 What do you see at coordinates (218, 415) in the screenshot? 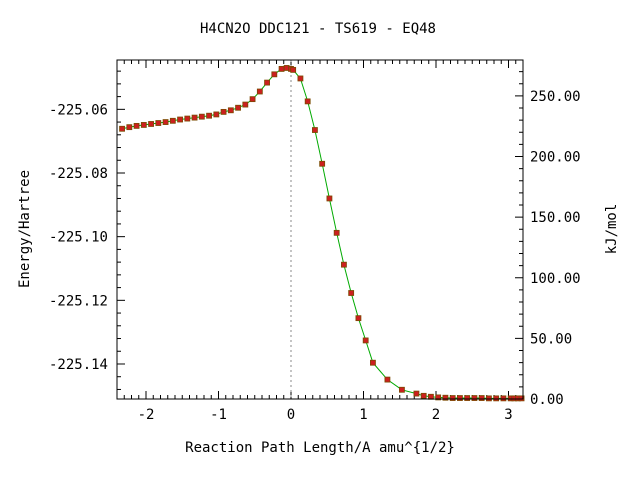
I see `x-tick-label: -1` at bounding box center [218, 415].